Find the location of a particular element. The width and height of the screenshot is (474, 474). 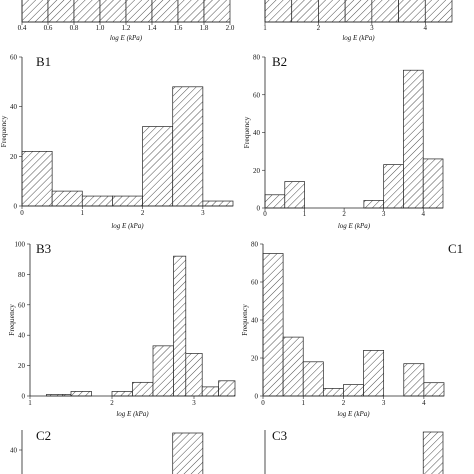

panel-label: C1 is located at coordinates (455, 248).